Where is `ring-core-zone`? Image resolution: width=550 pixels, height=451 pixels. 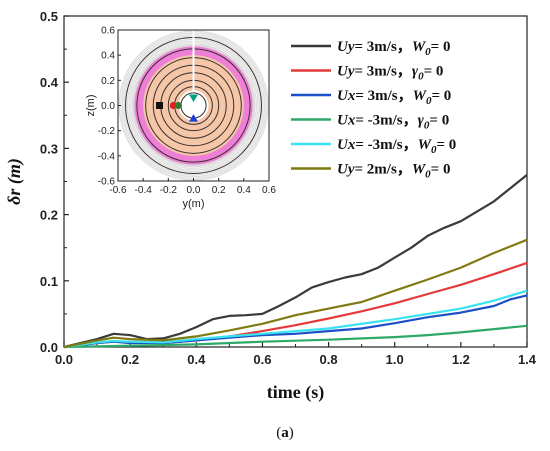 ring-core-zone is located at coordinates (193, 105).